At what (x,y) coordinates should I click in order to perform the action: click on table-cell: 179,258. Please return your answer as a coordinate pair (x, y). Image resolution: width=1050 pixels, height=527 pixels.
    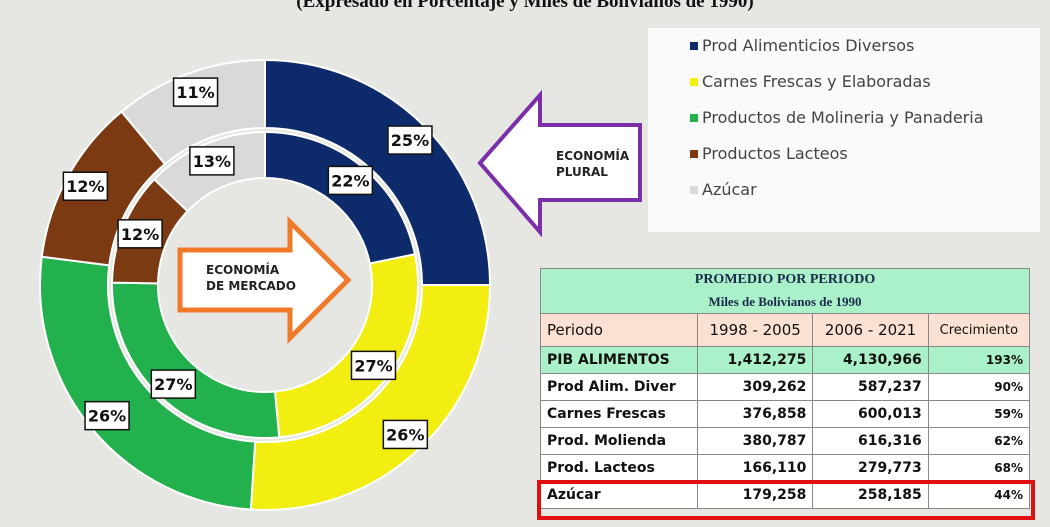
    Looking at the image, I should click on (755, 495).